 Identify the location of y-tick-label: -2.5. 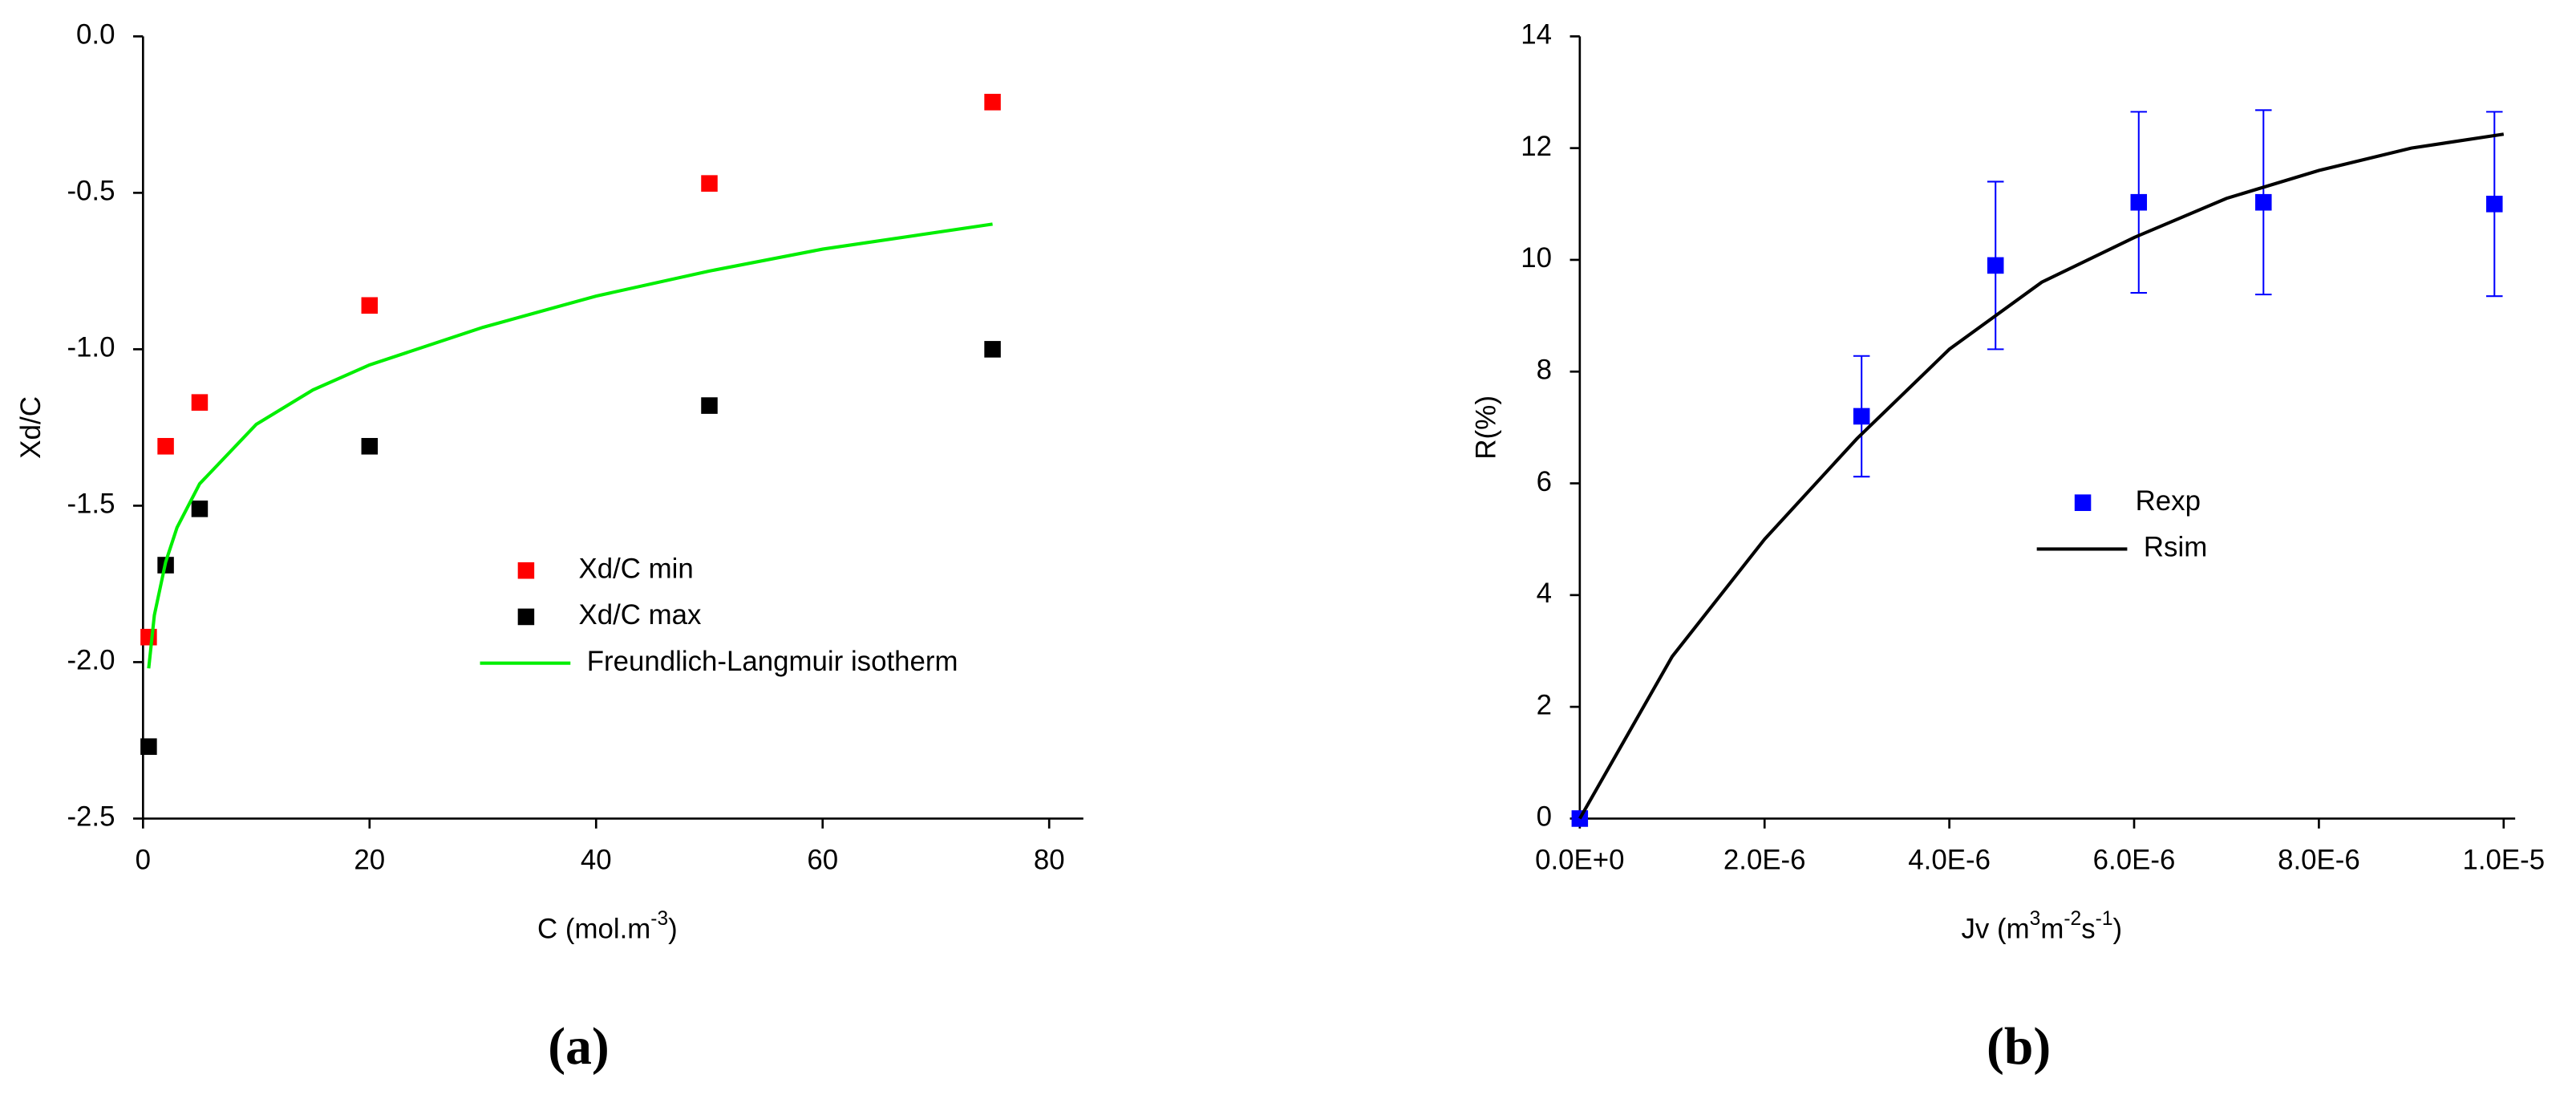
(91, 817).